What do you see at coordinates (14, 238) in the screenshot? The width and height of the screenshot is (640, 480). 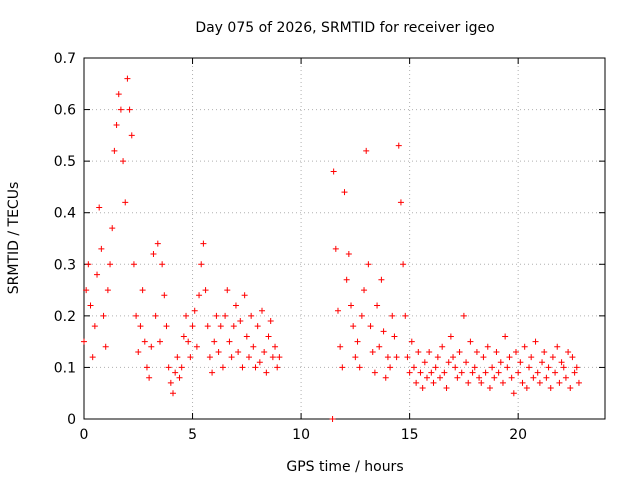 I see `y-axis-title: SRMTID / TECUs` at bounding box center [14, 238].